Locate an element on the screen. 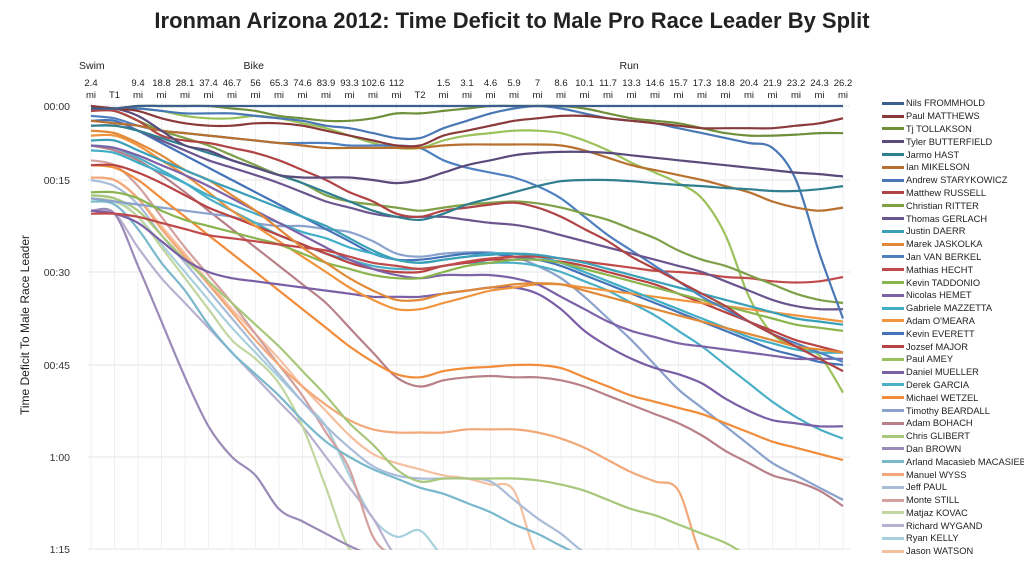  legend-item: Chris GLIBERT is located at coordinates (953, 436).